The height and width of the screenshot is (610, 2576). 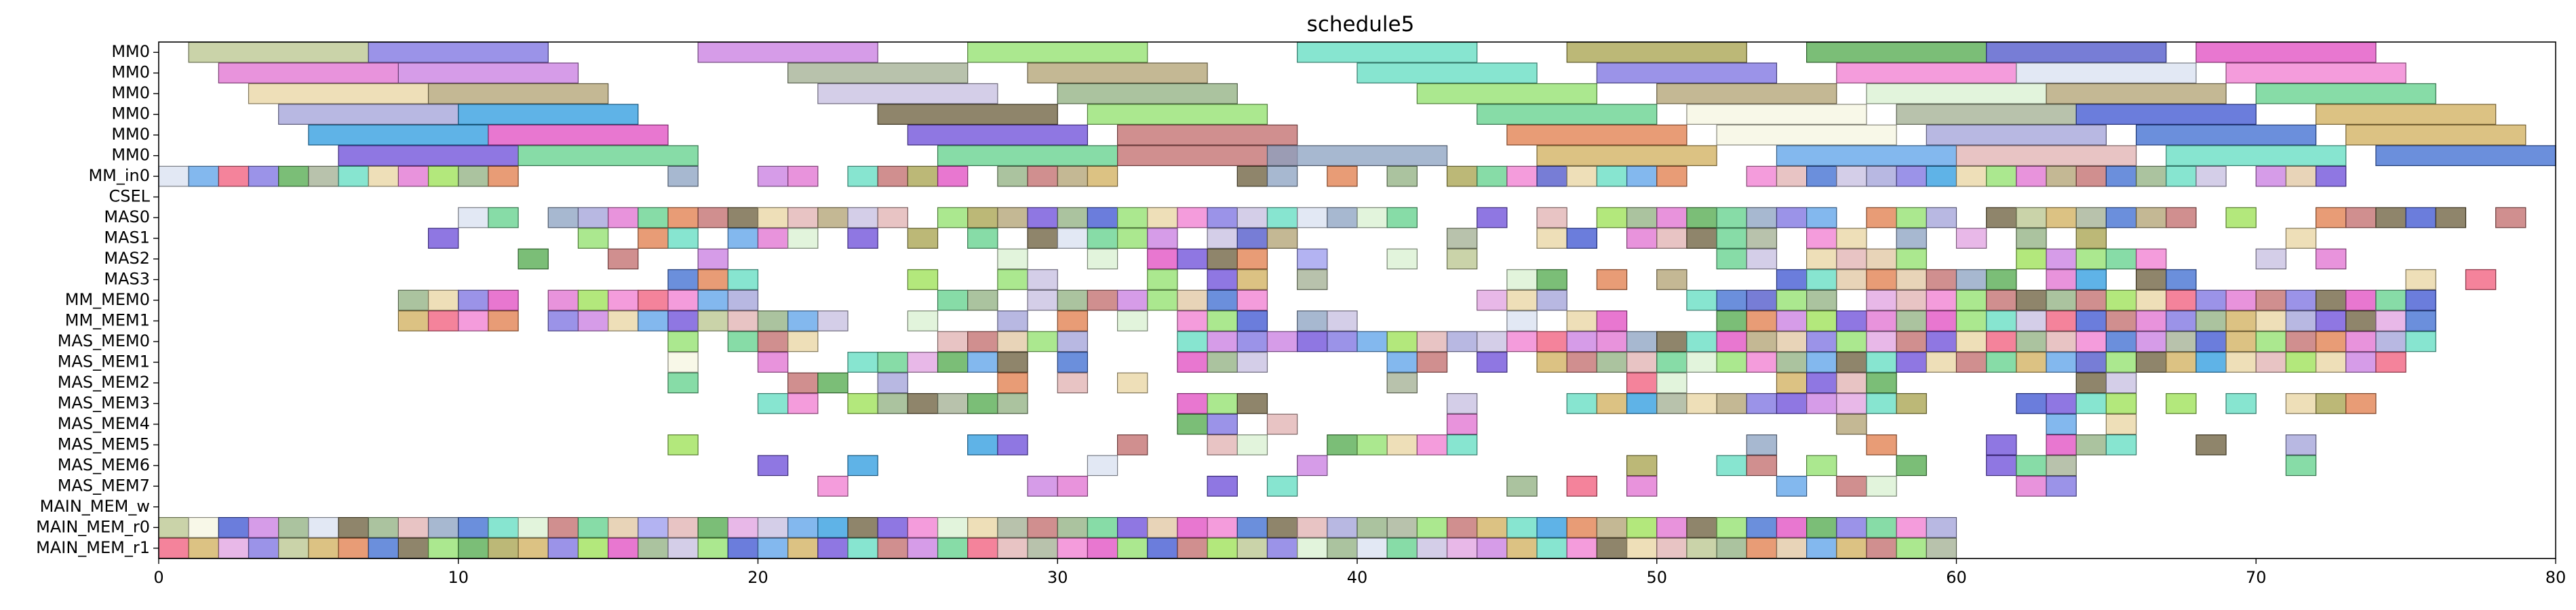 What do you see at coordinates (130, 156) in the screenshot?
I see `y-tick-label: MM0` at bounding box center [130, 156].